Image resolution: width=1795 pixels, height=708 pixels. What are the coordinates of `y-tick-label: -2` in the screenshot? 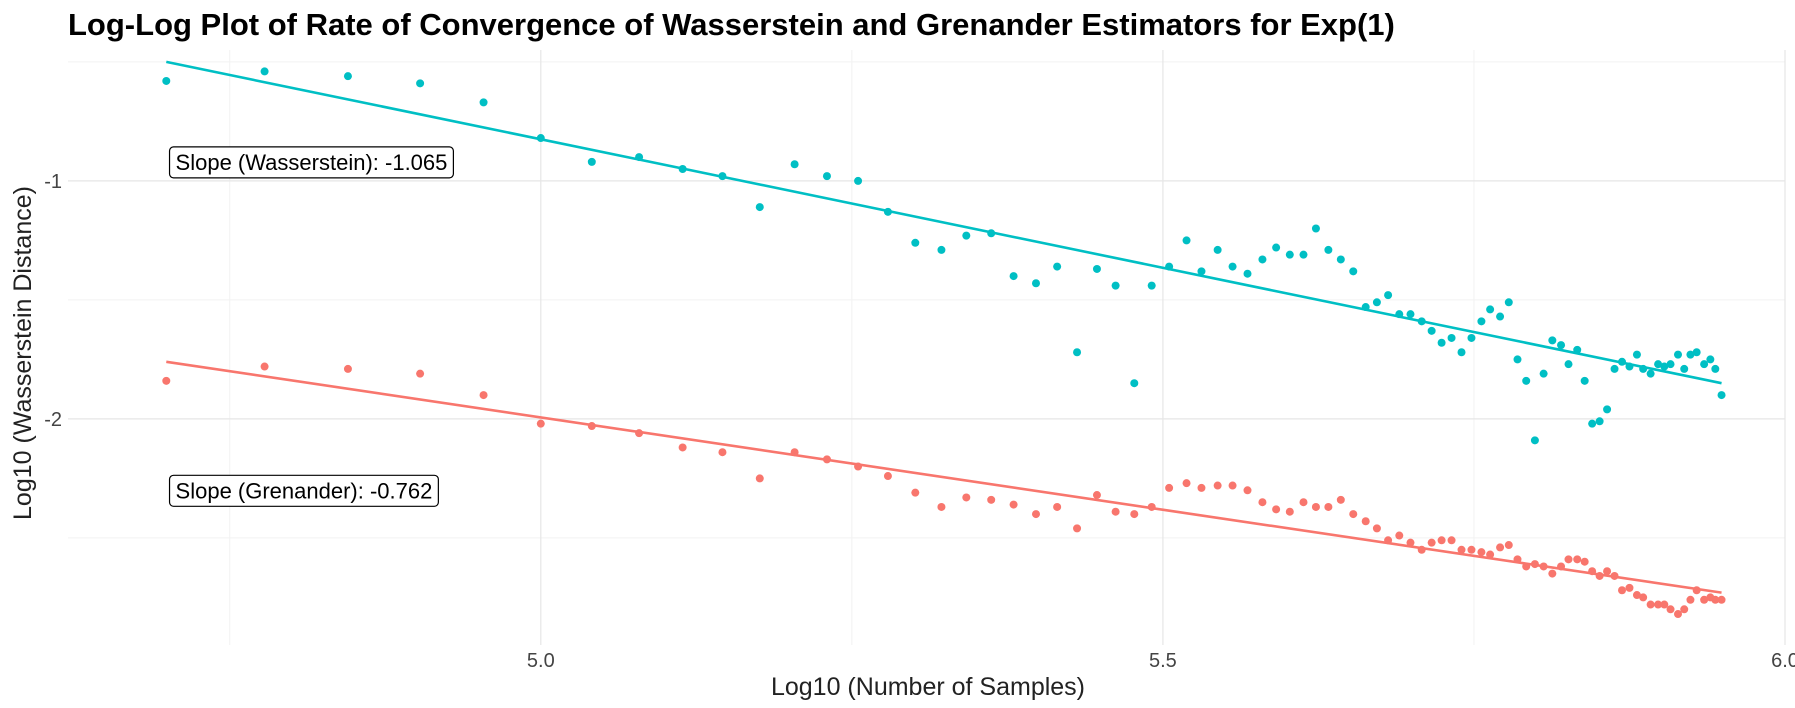 It's located at (53, 420).